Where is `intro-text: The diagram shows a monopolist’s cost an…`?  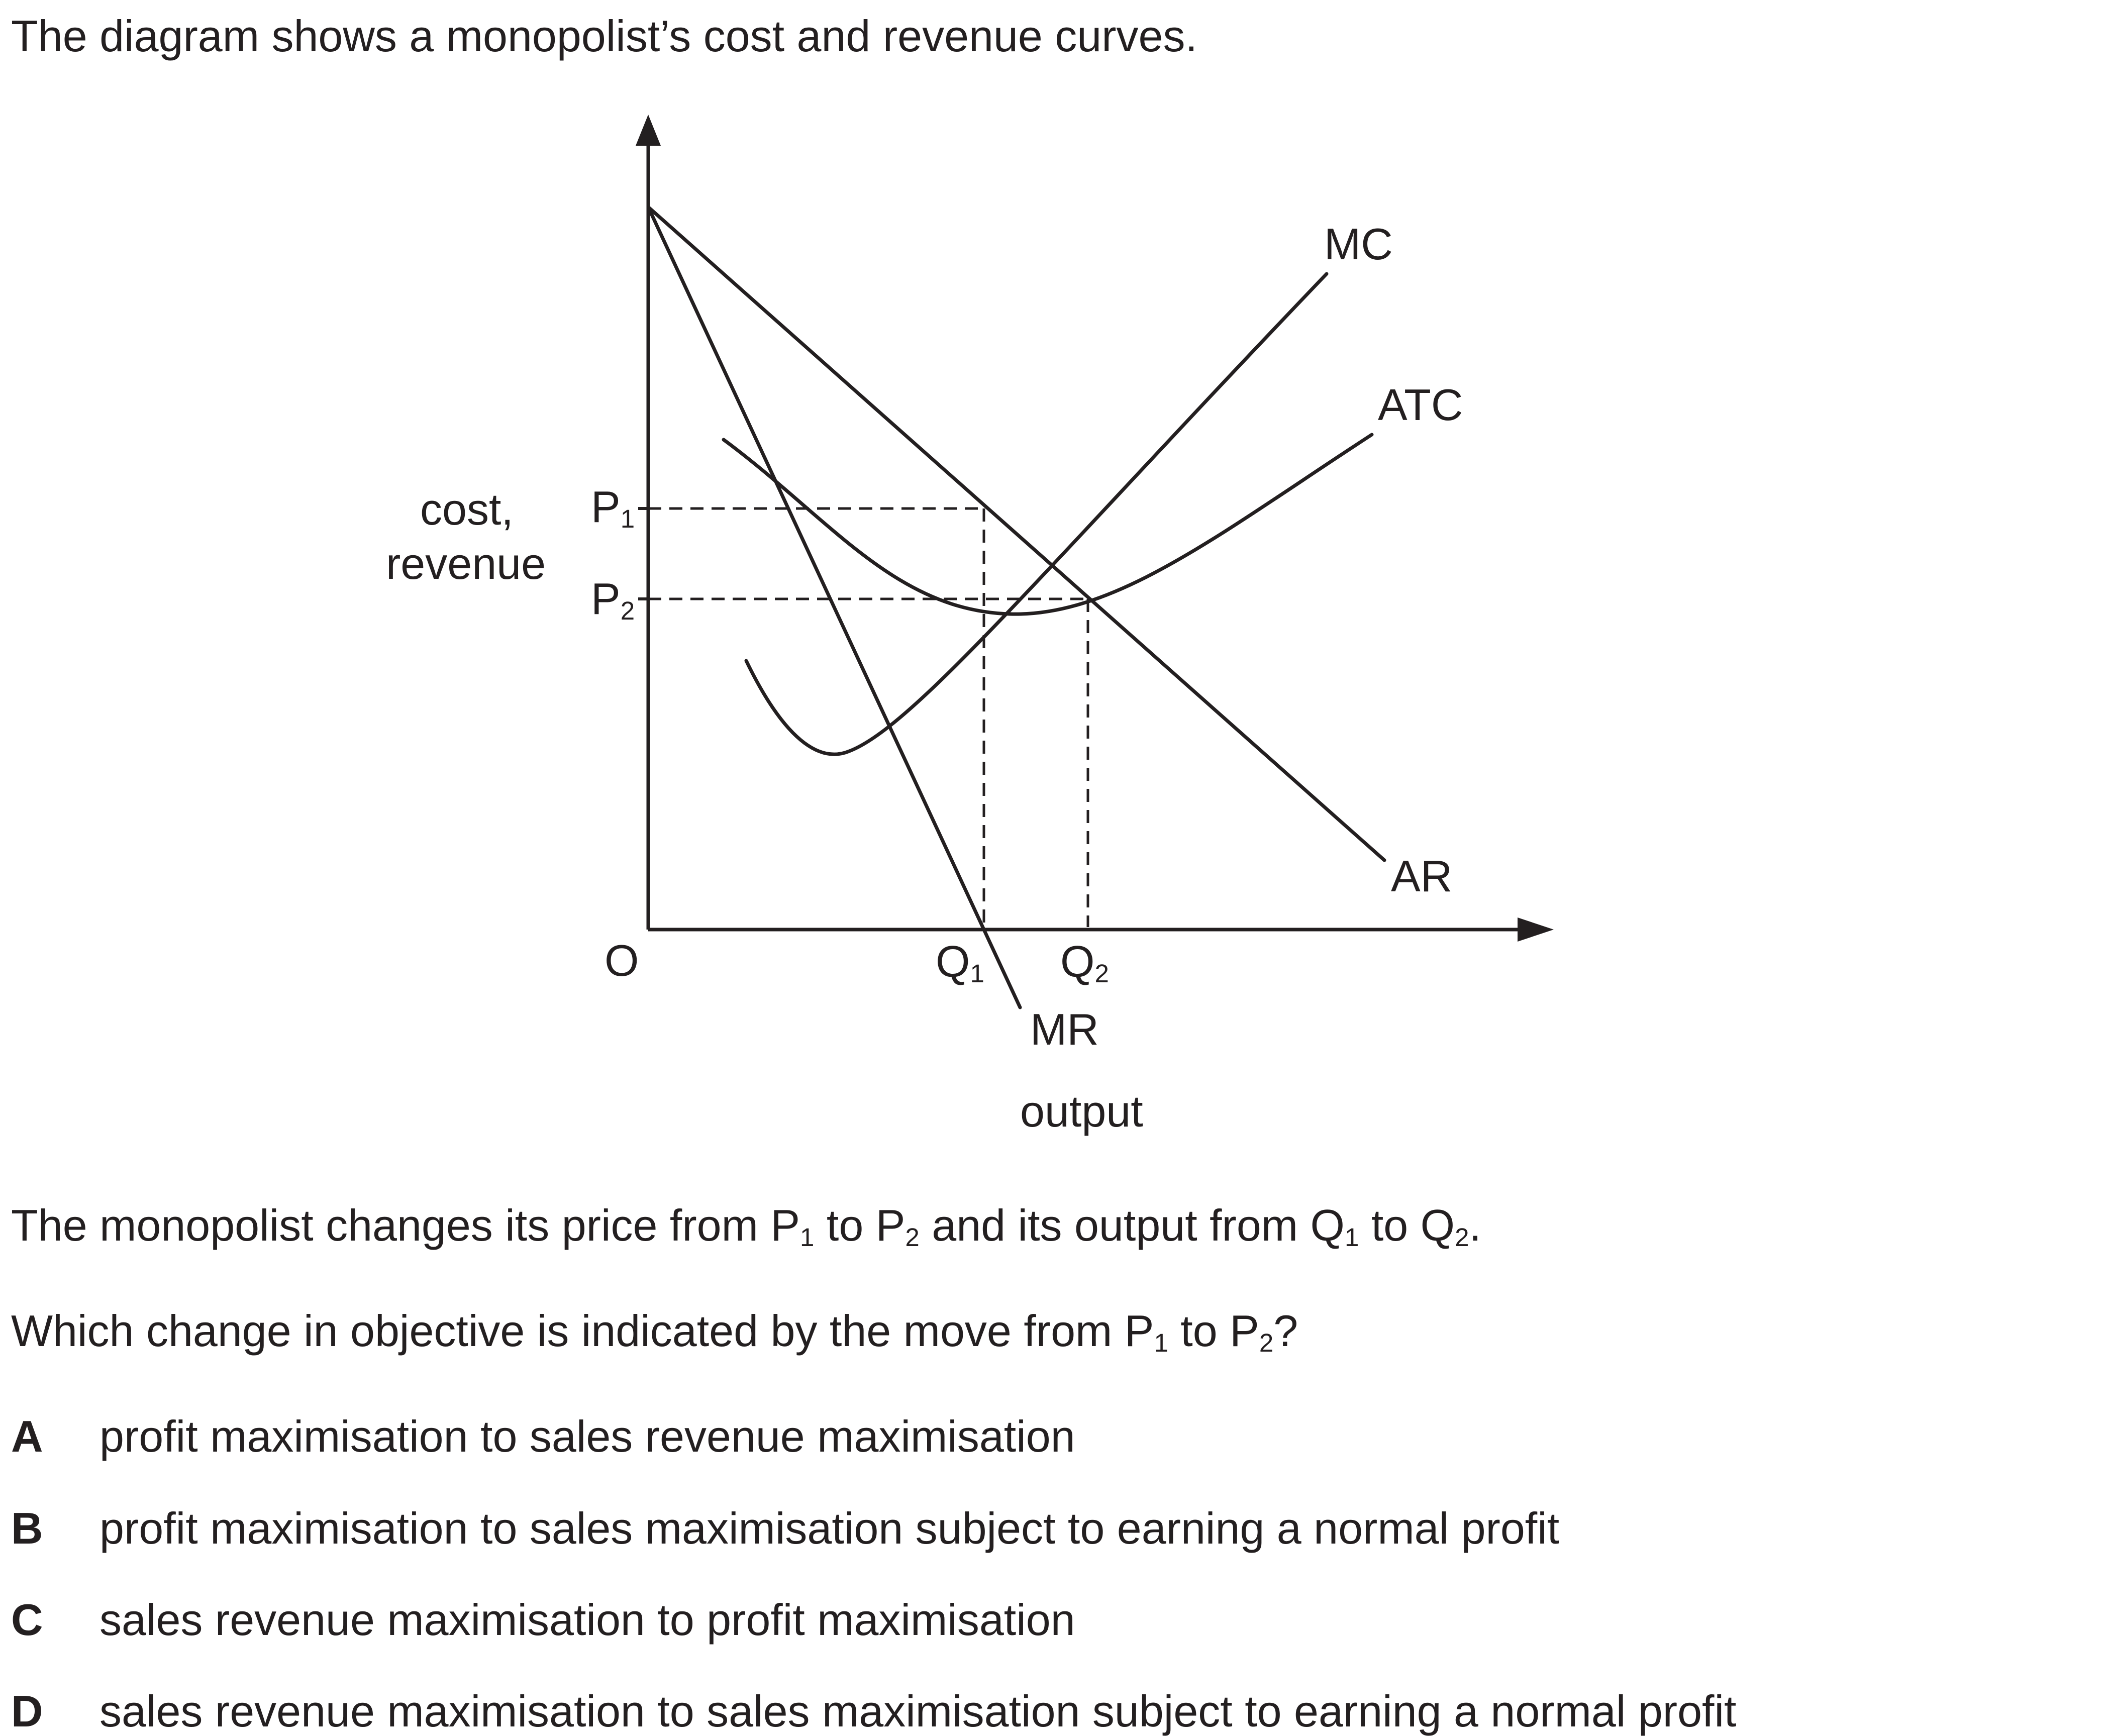 intro-text: The diagram shows a monopolist’s cost an… is located at coordinates (604, 36).